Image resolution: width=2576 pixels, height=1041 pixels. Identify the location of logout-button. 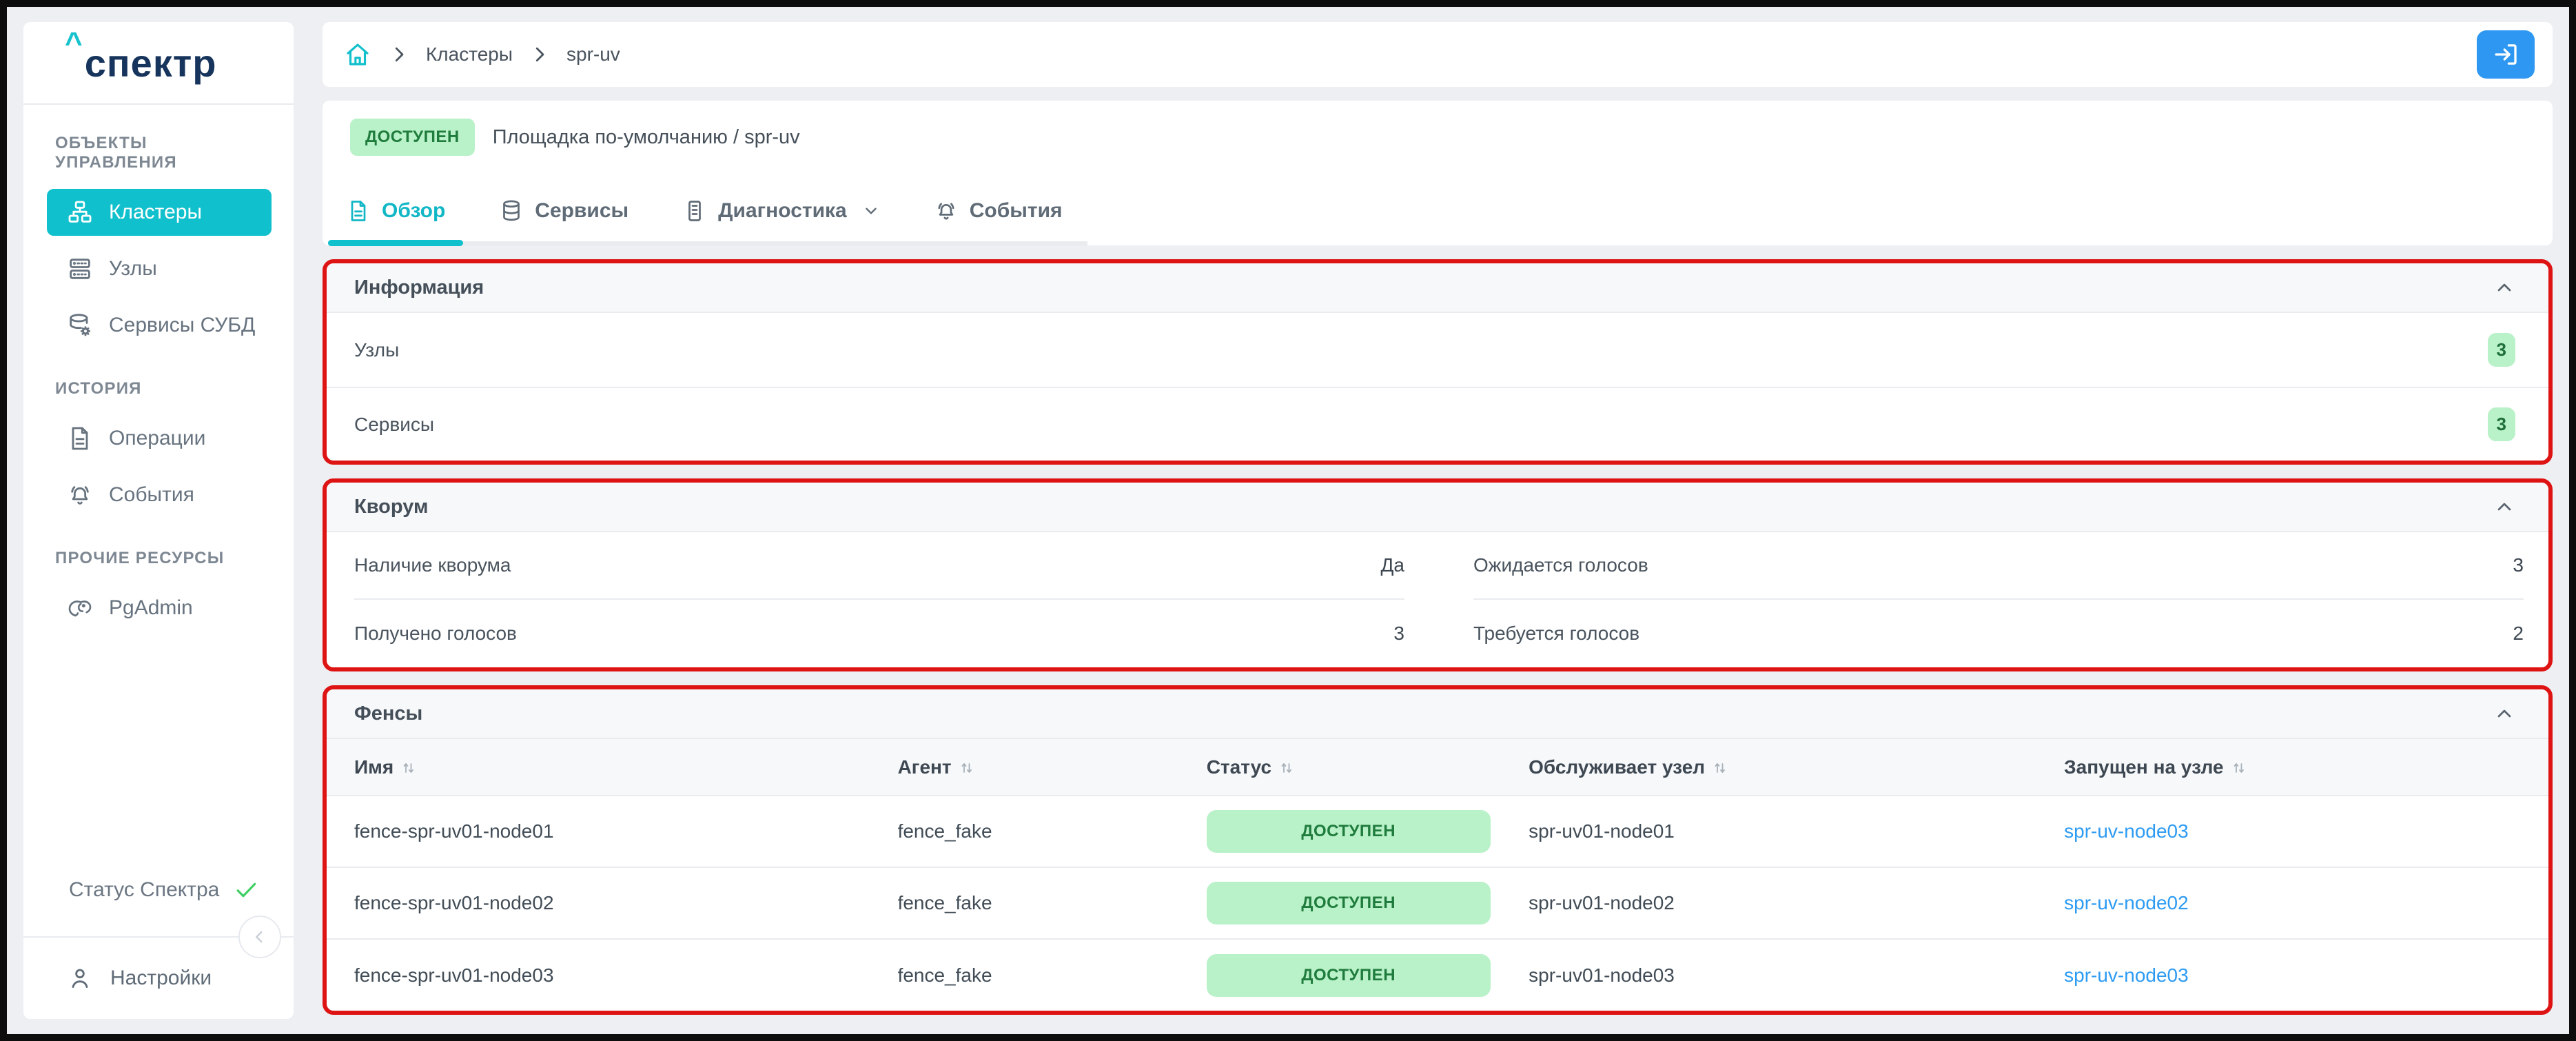
(2506, 54).